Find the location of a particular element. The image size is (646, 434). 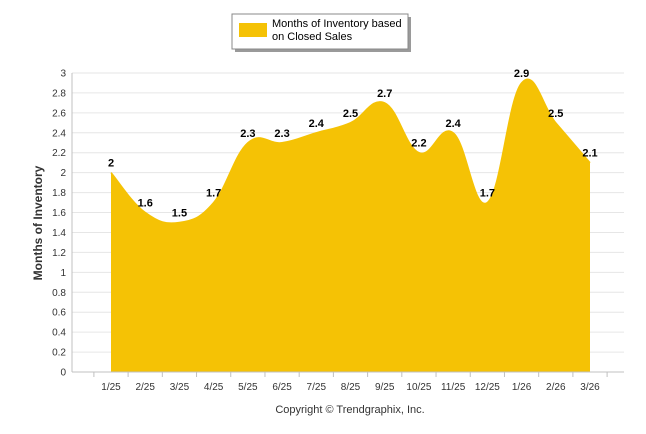

y-tick-label: 1.4 is located at coordinates (59, 233).